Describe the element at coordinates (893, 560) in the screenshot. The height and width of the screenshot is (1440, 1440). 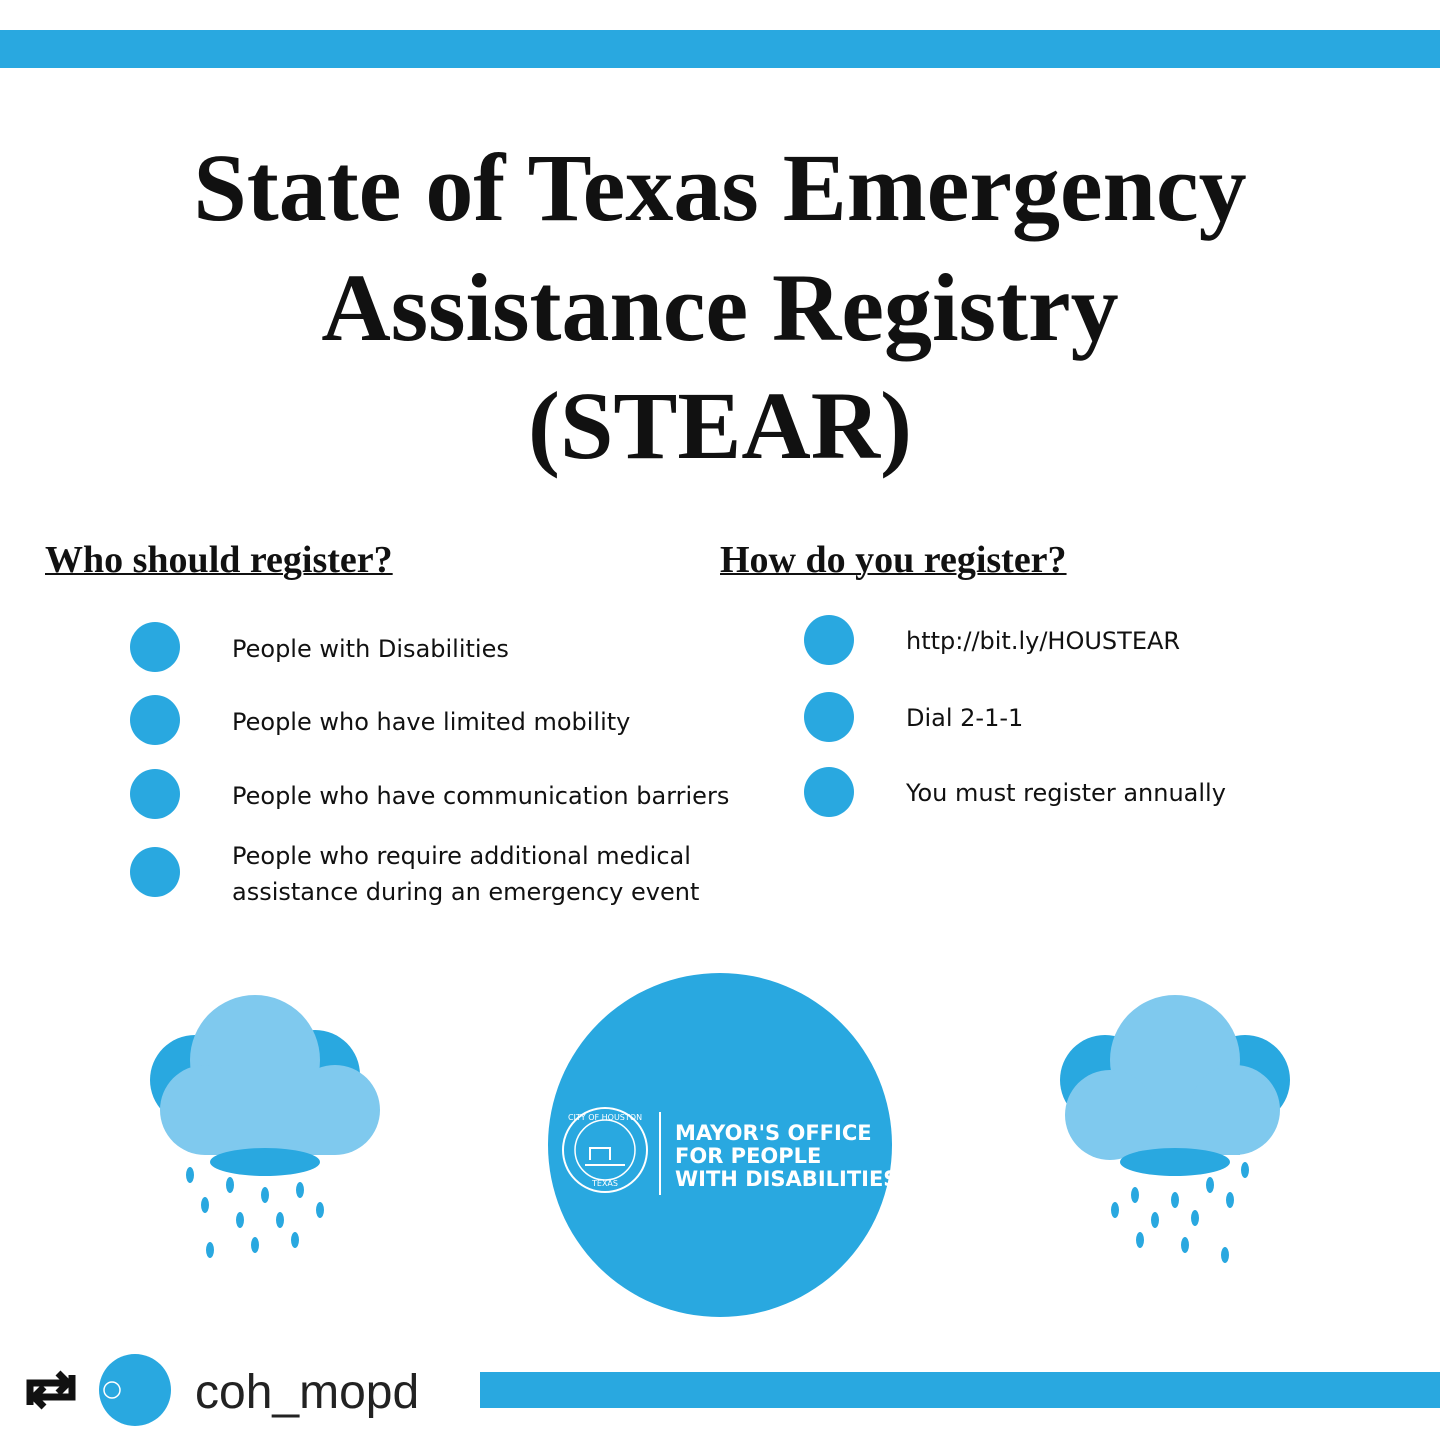
I see `section-heading: How do you register?` at that location.